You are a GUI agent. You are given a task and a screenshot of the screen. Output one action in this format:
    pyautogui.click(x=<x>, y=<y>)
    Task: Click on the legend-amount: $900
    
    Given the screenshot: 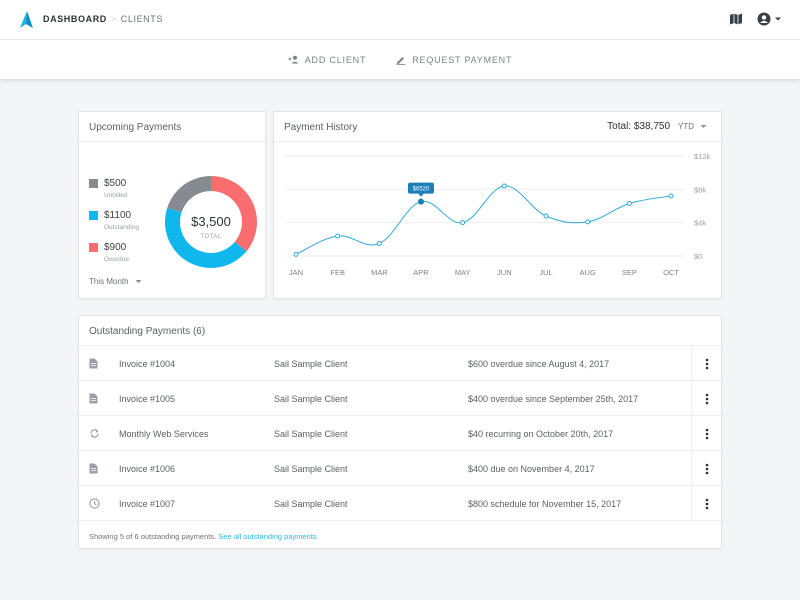 What is the action you would take?
    pyautogui.click(x=115, y=247)
    